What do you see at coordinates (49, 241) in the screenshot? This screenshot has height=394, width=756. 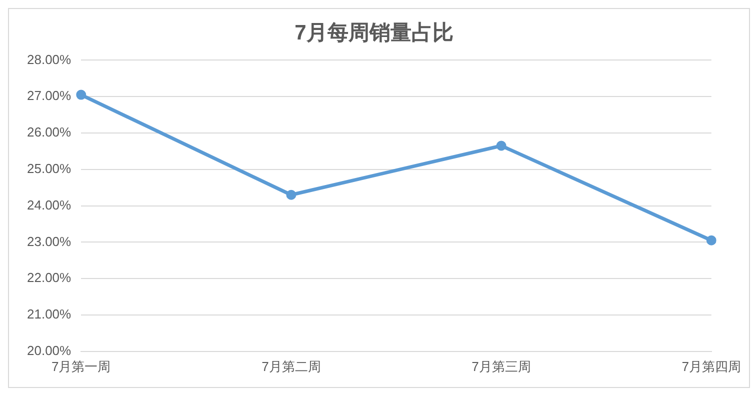 I see `y-tick-label: 23.00%` at bounding box center [49, 241].